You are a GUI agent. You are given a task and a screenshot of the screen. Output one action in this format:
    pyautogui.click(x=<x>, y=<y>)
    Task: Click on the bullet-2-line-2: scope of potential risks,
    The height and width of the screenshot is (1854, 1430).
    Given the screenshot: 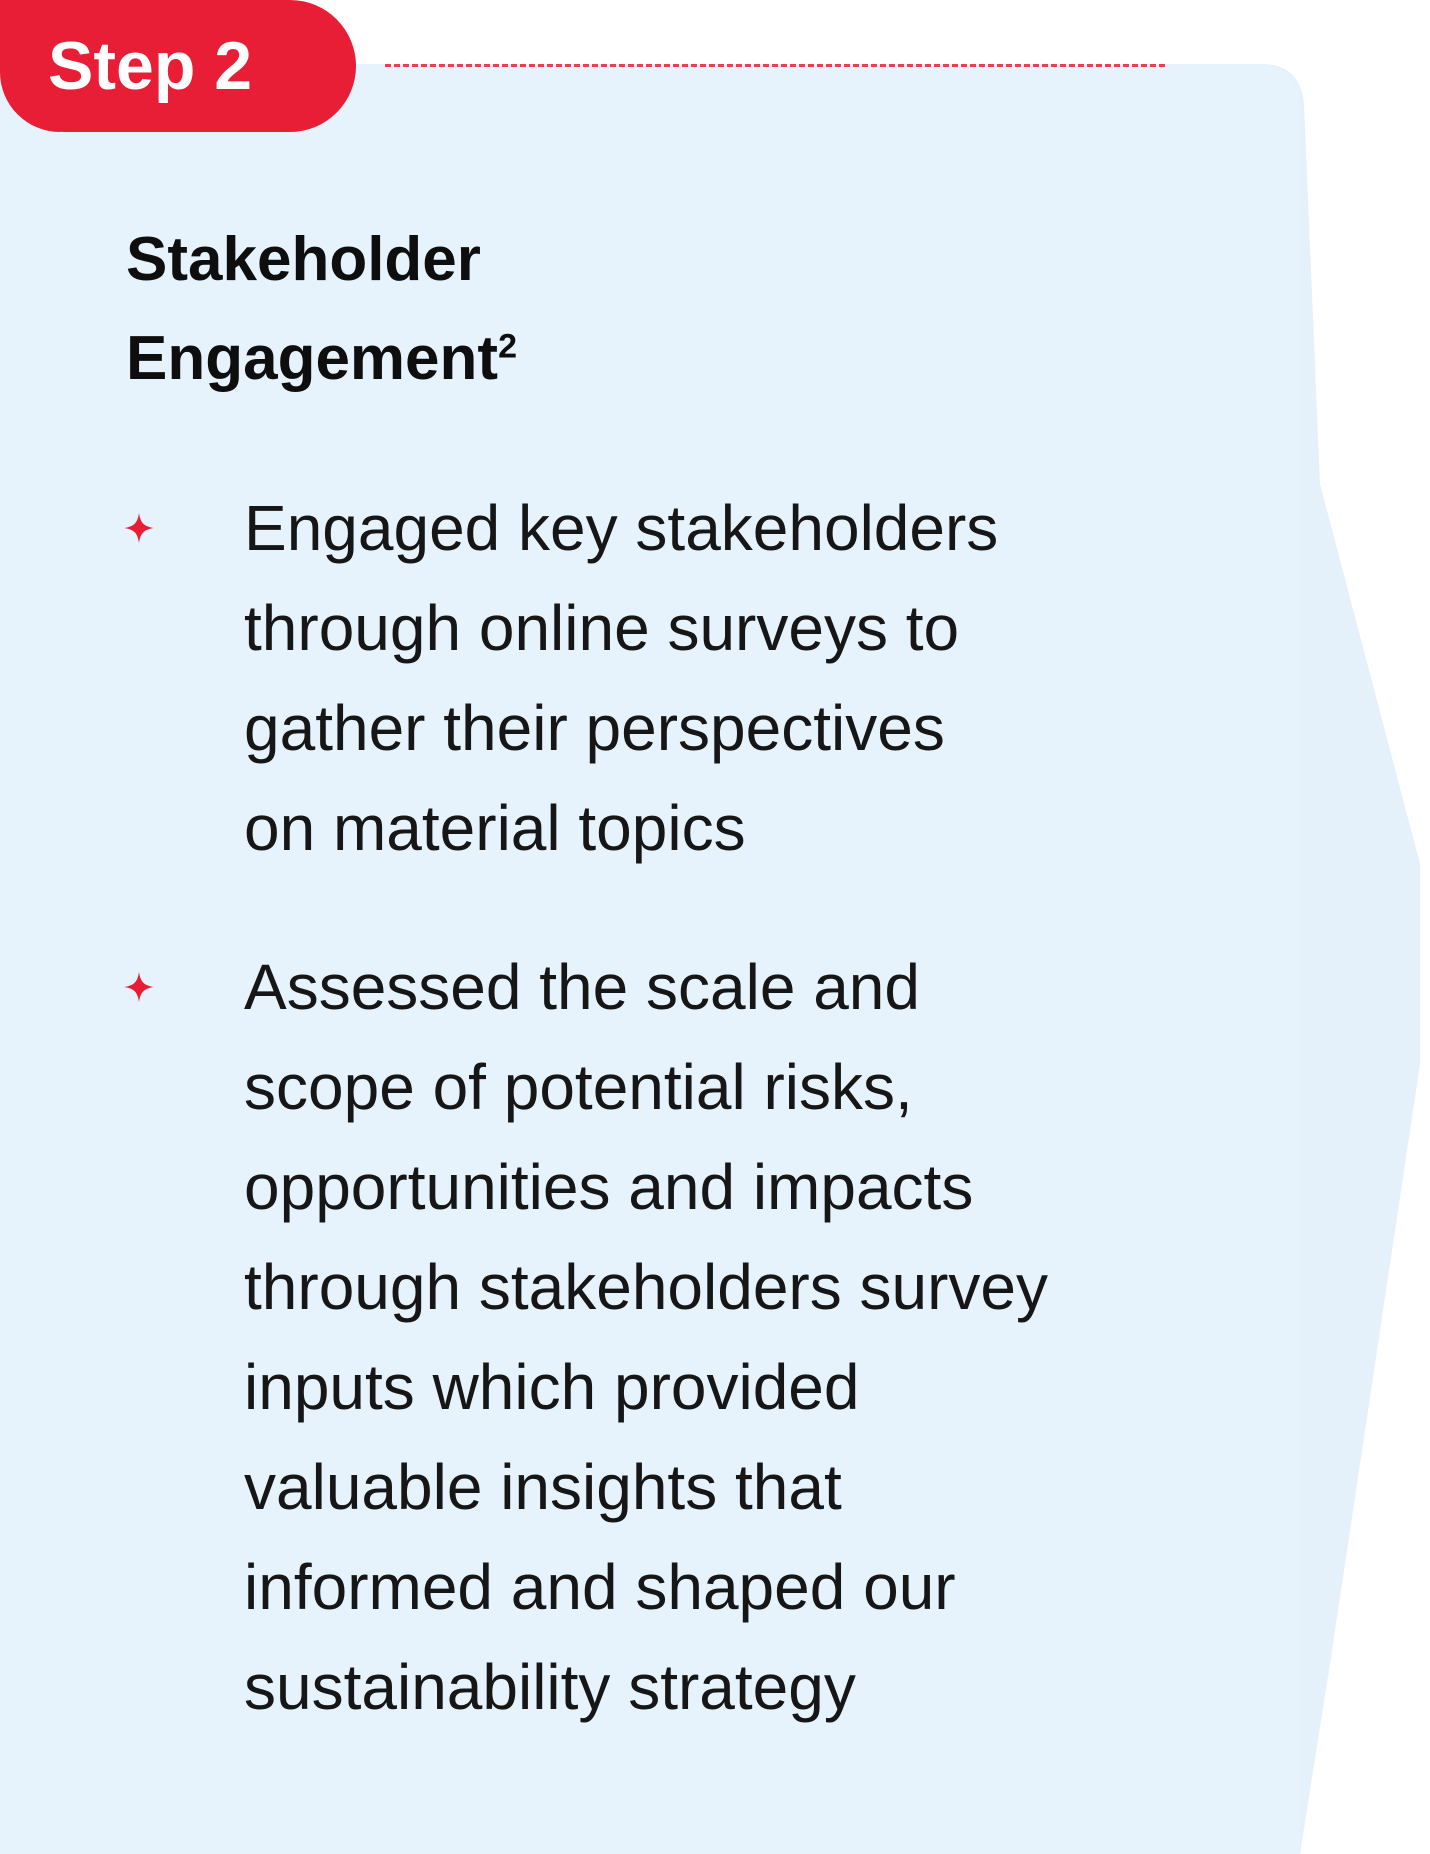 What is the action you would take?
    pyautogui.click(x=578, y=1087)
    